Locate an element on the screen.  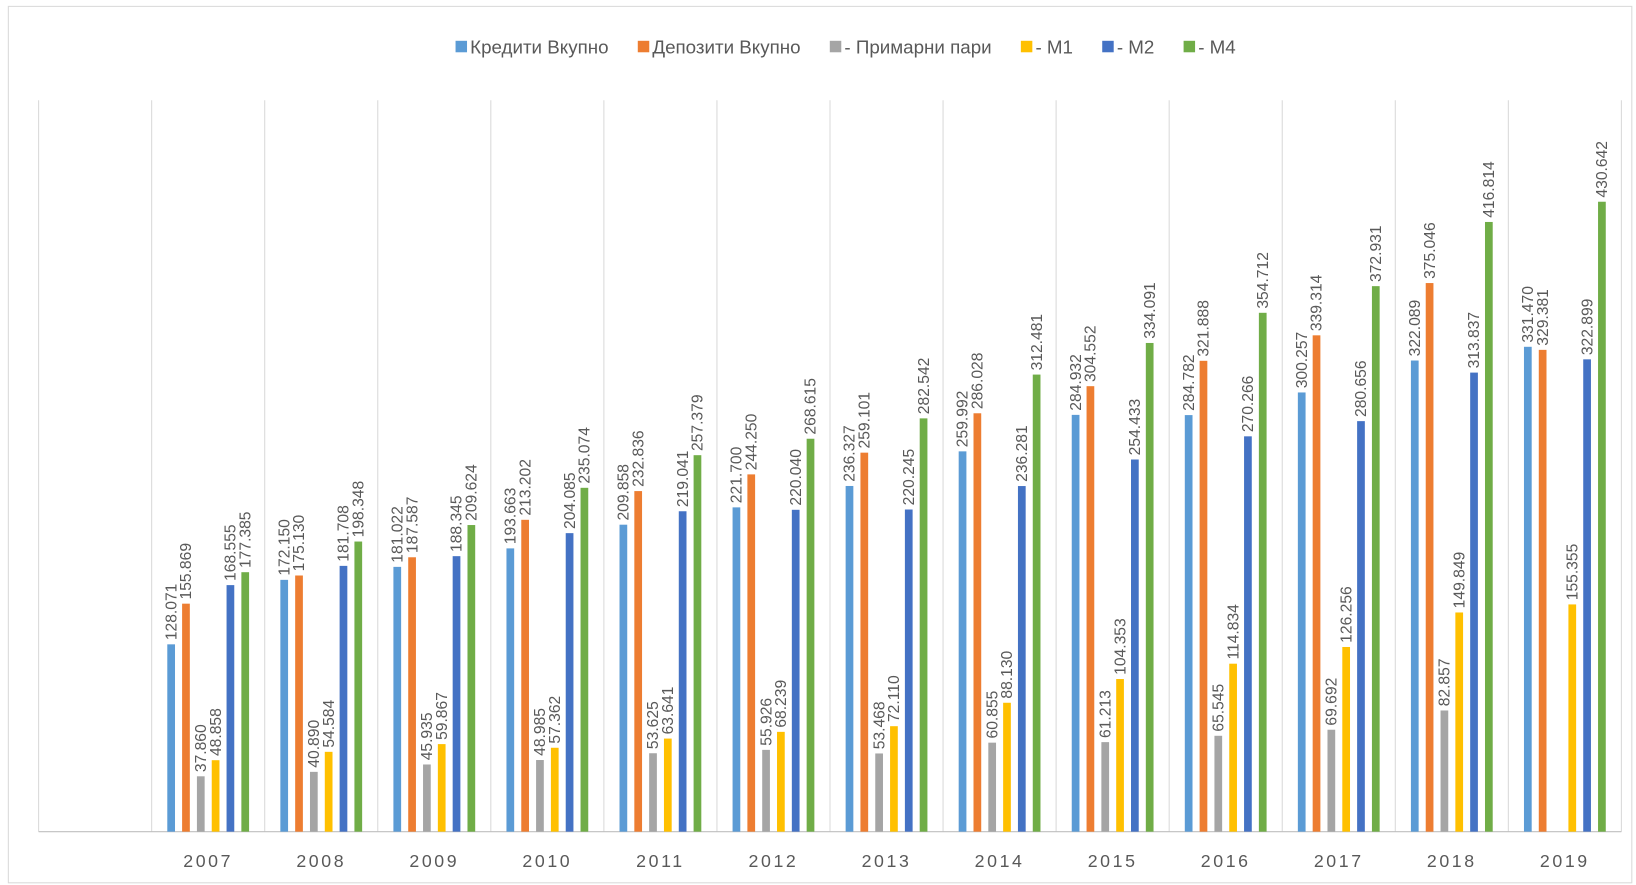
data-label: 257.379 is located at coordinates (698, 422).